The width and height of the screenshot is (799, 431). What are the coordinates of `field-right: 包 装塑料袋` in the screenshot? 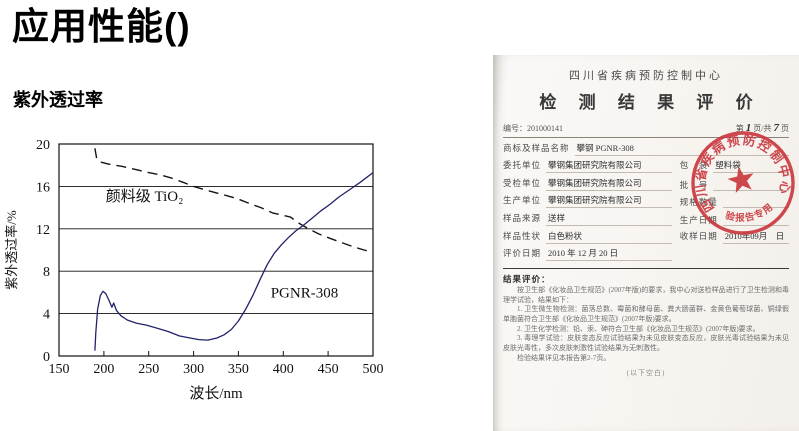 It's located at (734, 166).